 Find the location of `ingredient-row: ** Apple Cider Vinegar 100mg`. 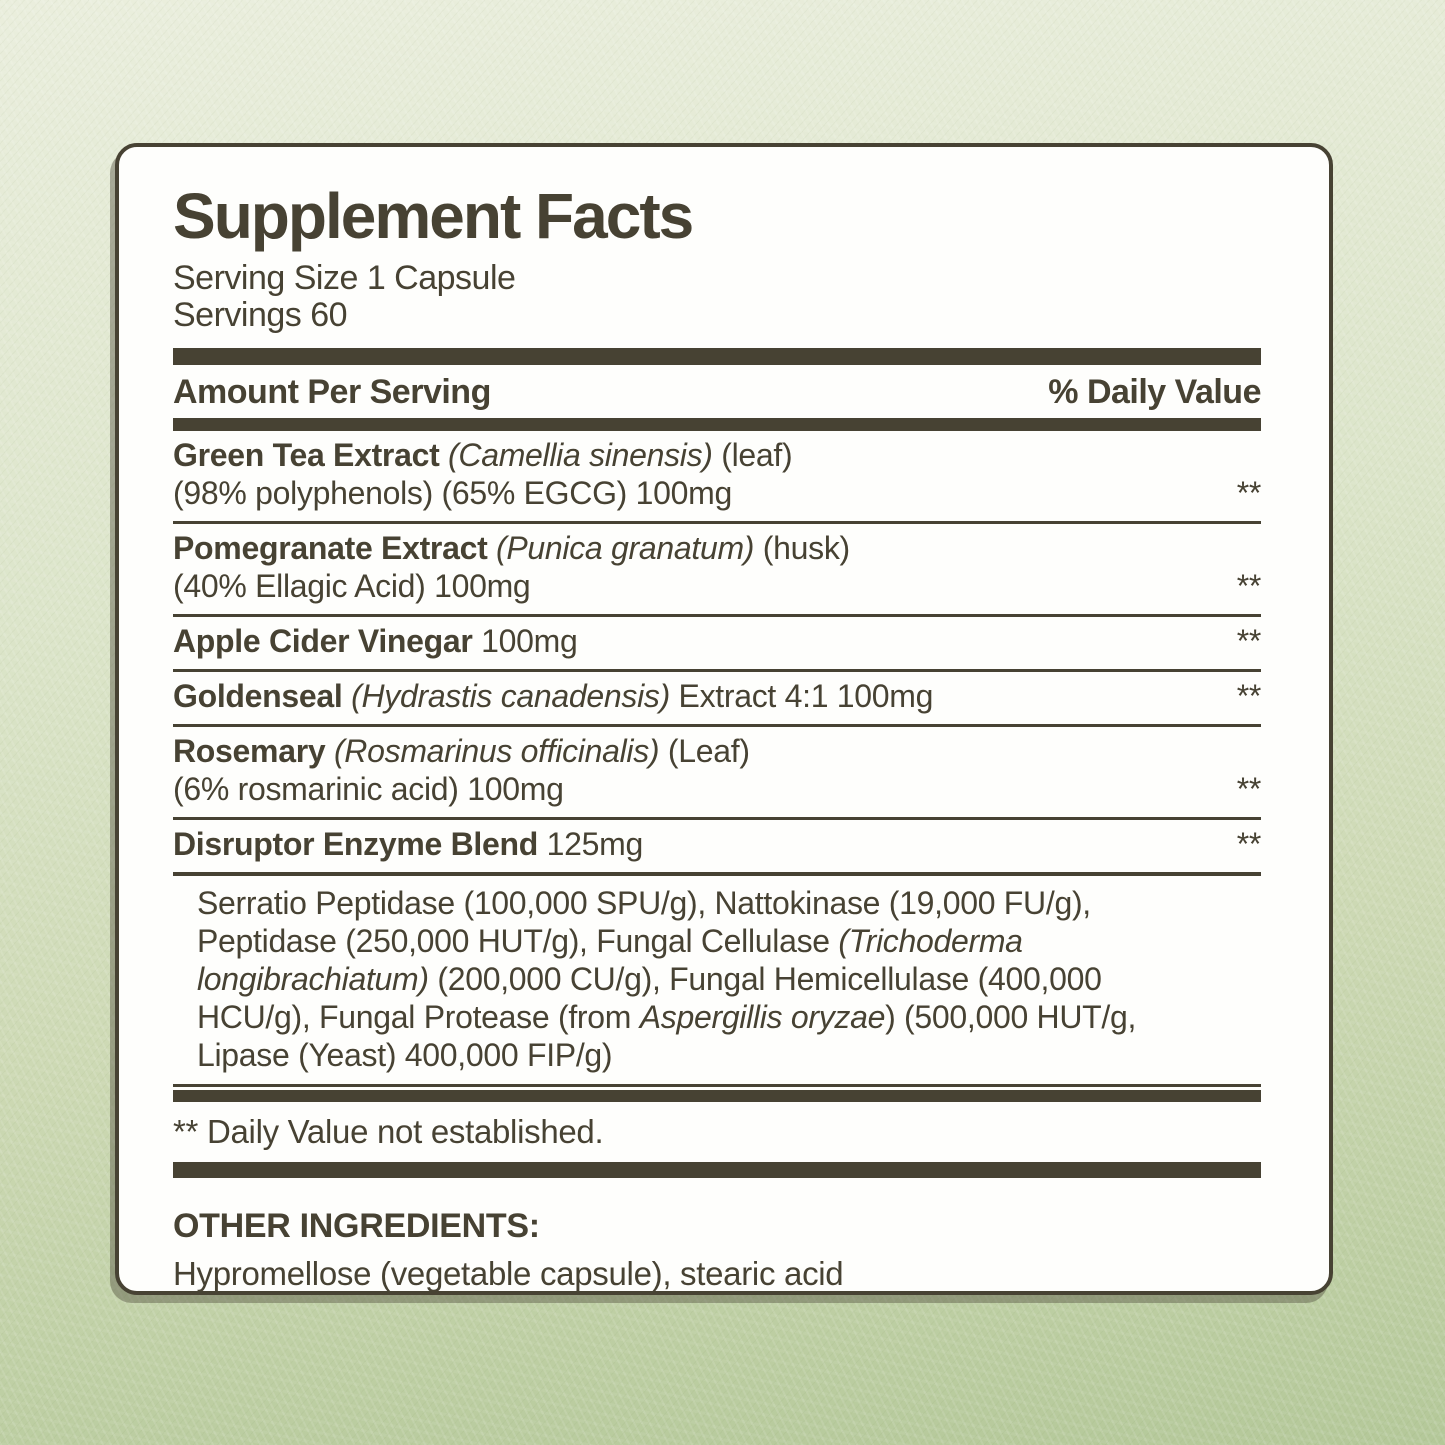

ingredient-row: ** Apple Cider Vinegar 100mg is located at coordinates (717, 641).